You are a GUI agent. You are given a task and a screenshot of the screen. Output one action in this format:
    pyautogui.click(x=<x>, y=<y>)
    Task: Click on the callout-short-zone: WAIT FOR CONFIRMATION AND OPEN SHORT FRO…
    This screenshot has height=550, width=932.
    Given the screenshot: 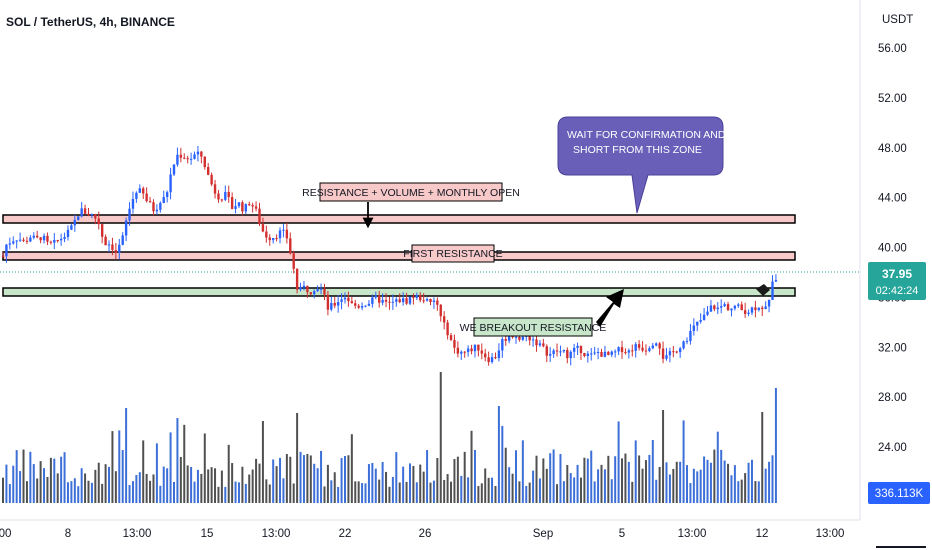 What is the action you would take?
    pyautogui.click(x=657, y=165)
    